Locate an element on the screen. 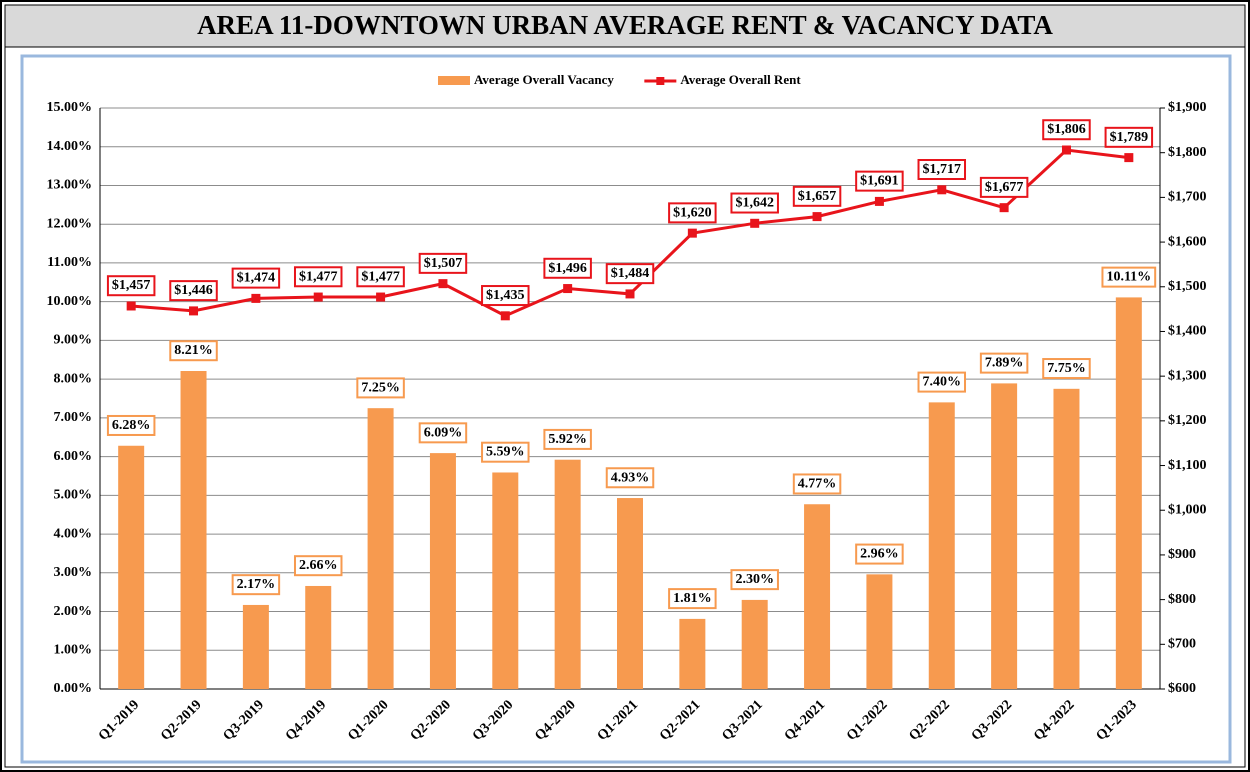 This screenshot has height=772, width=1250. y-tick-label: 2.00% is located at coordinates (73, 611).